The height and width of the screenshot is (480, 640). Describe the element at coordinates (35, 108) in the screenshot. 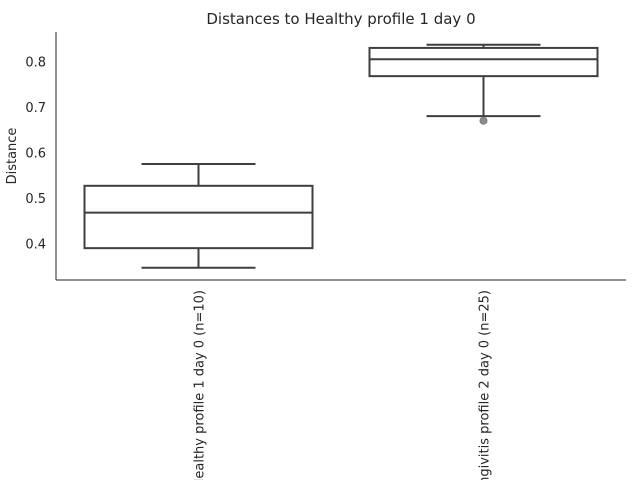

I see `y-tick-label: 0.7` at that location.